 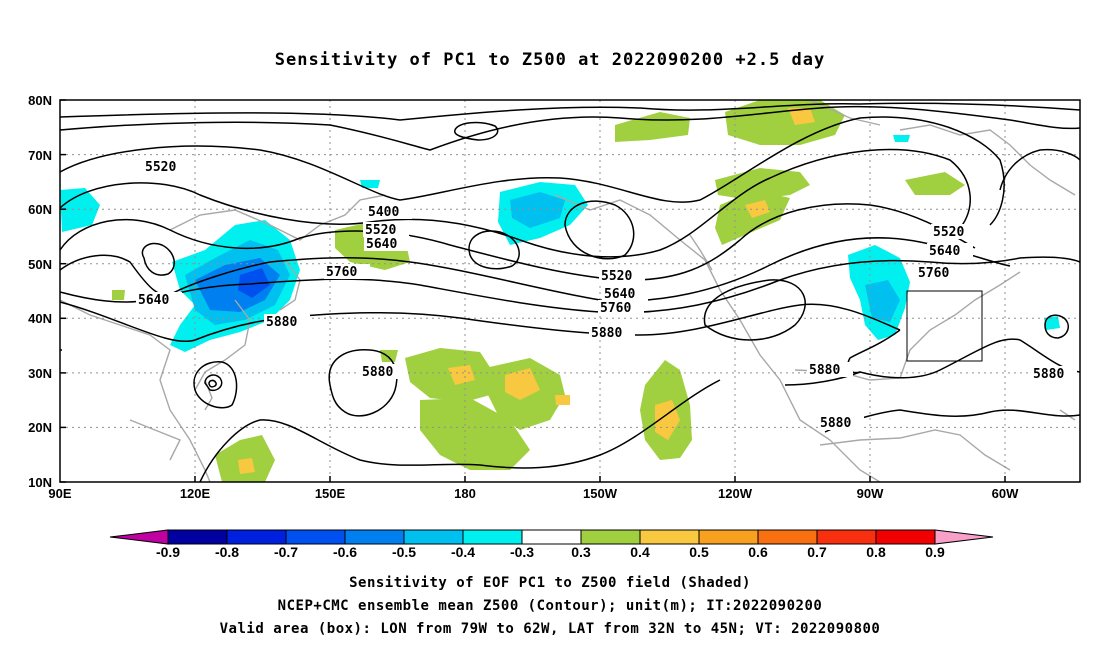 I want to click on lon-label: 90E, so click(x=59, y=493).